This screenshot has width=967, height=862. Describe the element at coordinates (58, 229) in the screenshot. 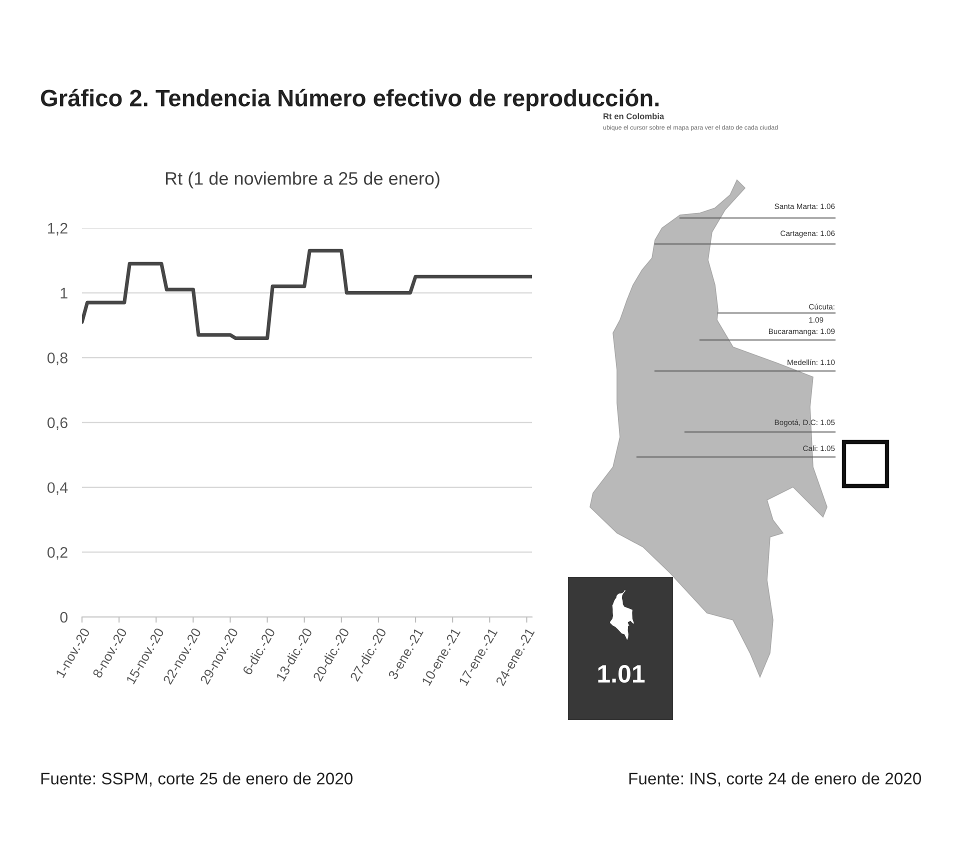

I see `y-tick-label: 1,2` at that location.